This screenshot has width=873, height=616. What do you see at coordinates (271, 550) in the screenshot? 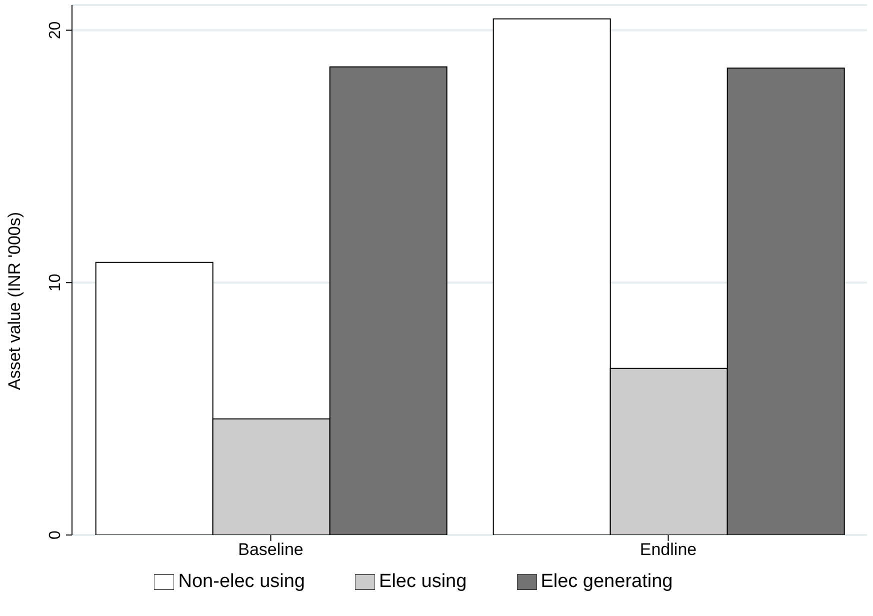
I see `x-tick-label: Baseline` at bounding box center [271, 550].